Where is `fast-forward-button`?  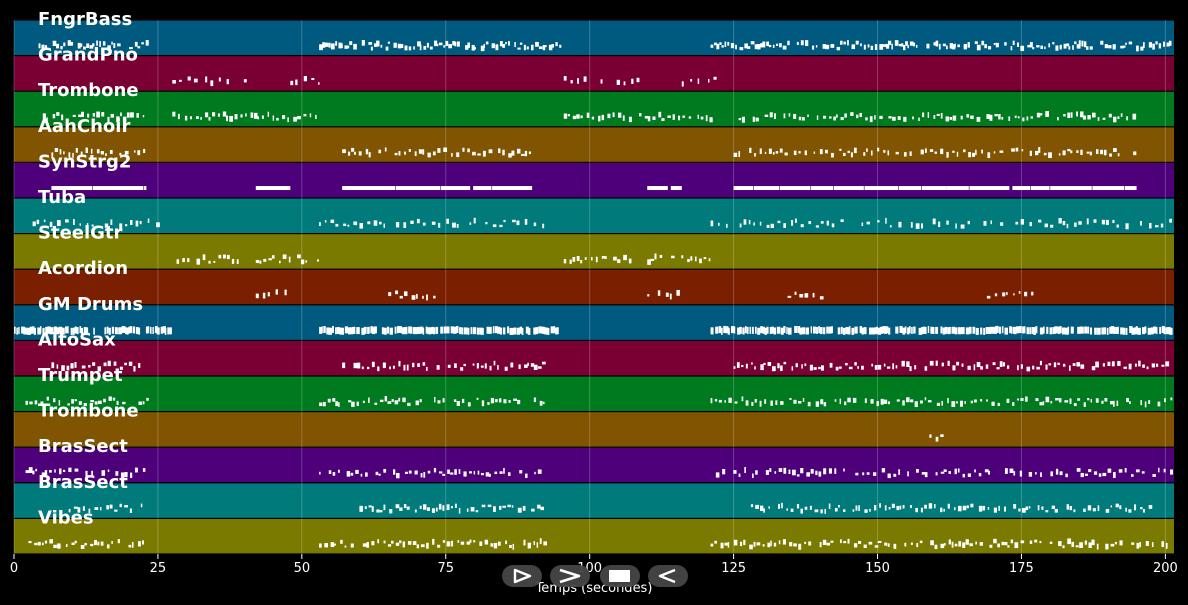 fast-forward-button is located at coordinates (570, 576).